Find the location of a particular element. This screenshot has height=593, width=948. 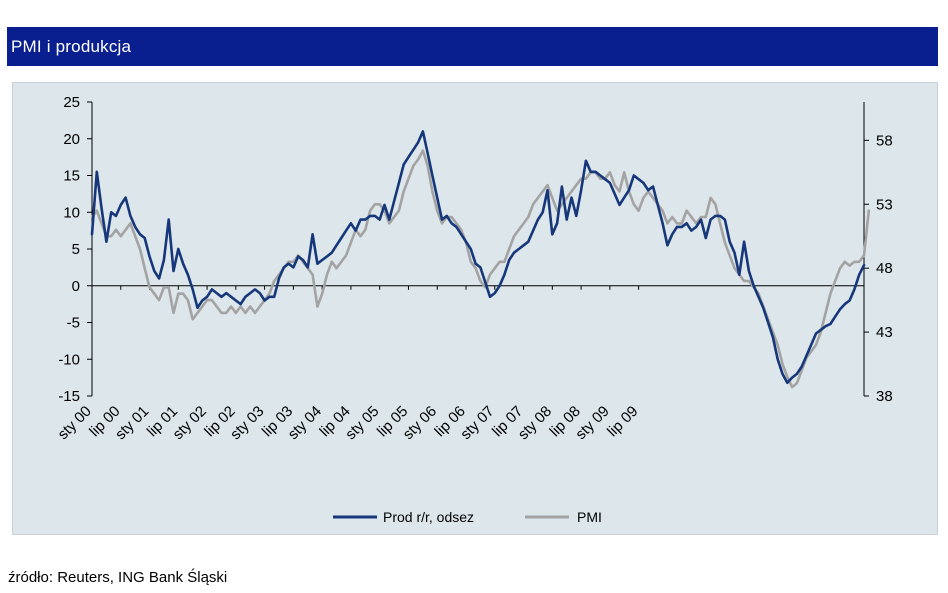

x-tick-label: sty 02 is located at coordinates (190, 423).